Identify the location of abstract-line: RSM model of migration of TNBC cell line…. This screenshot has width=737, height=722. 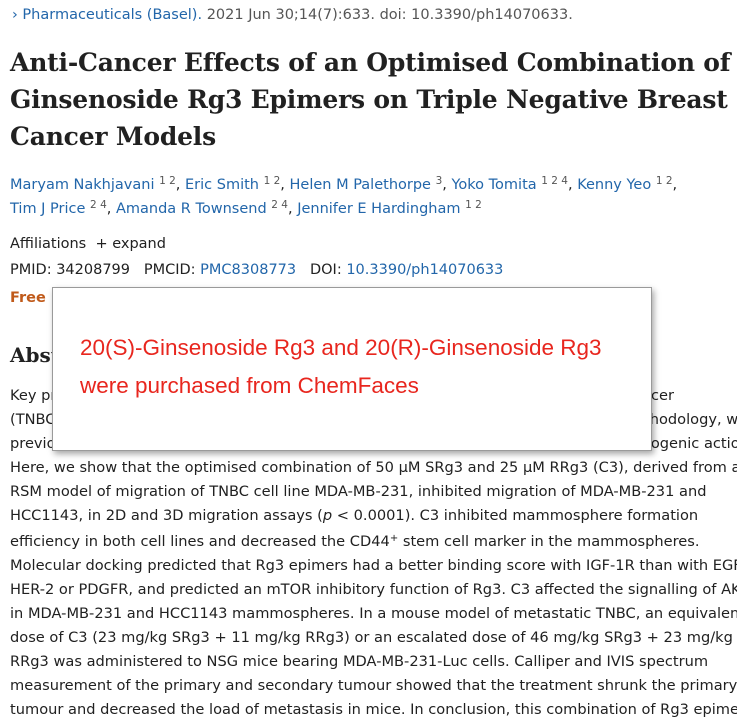
(373, 492).